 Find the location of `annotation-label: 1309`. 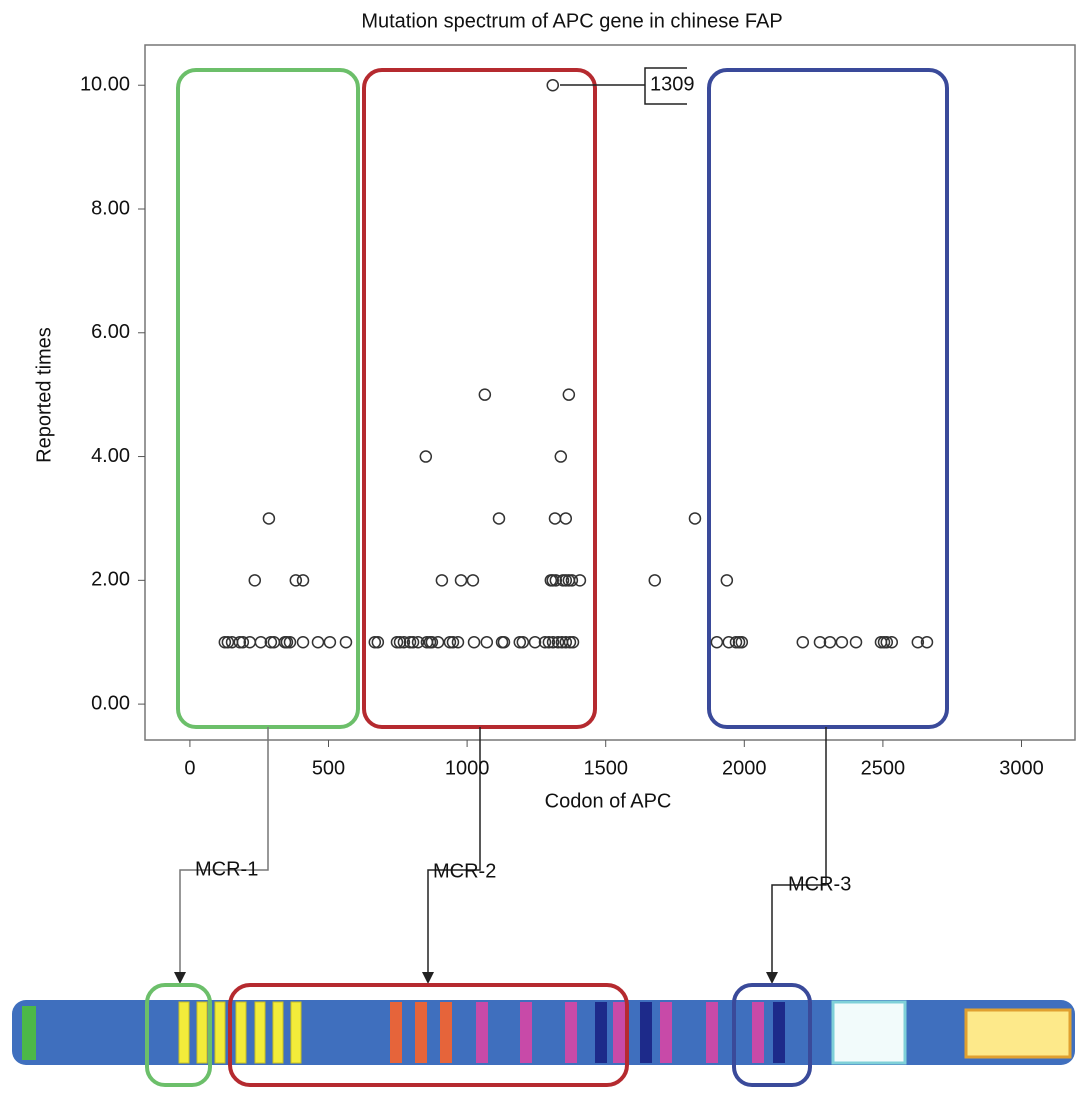

annotation-label: 1309 is located at coordinates (672, 84).